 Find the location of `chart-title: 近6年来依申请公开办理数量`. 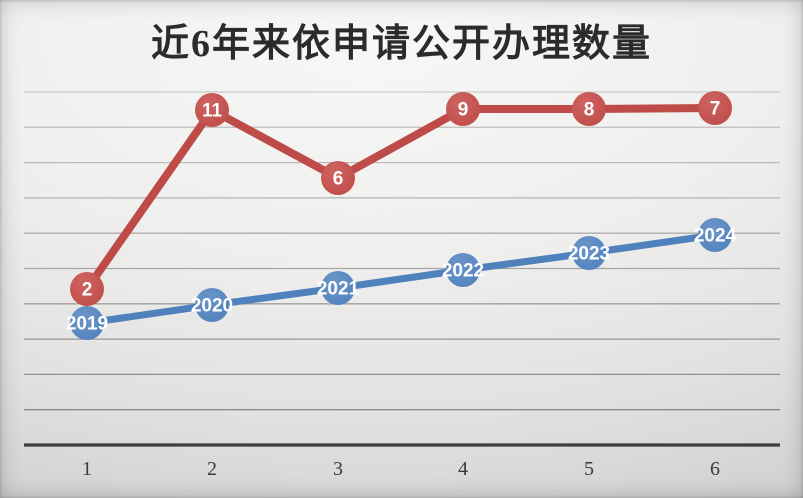

chart-title: 近6年来依申请公开办理数量 is located at coordinates (401, 44).